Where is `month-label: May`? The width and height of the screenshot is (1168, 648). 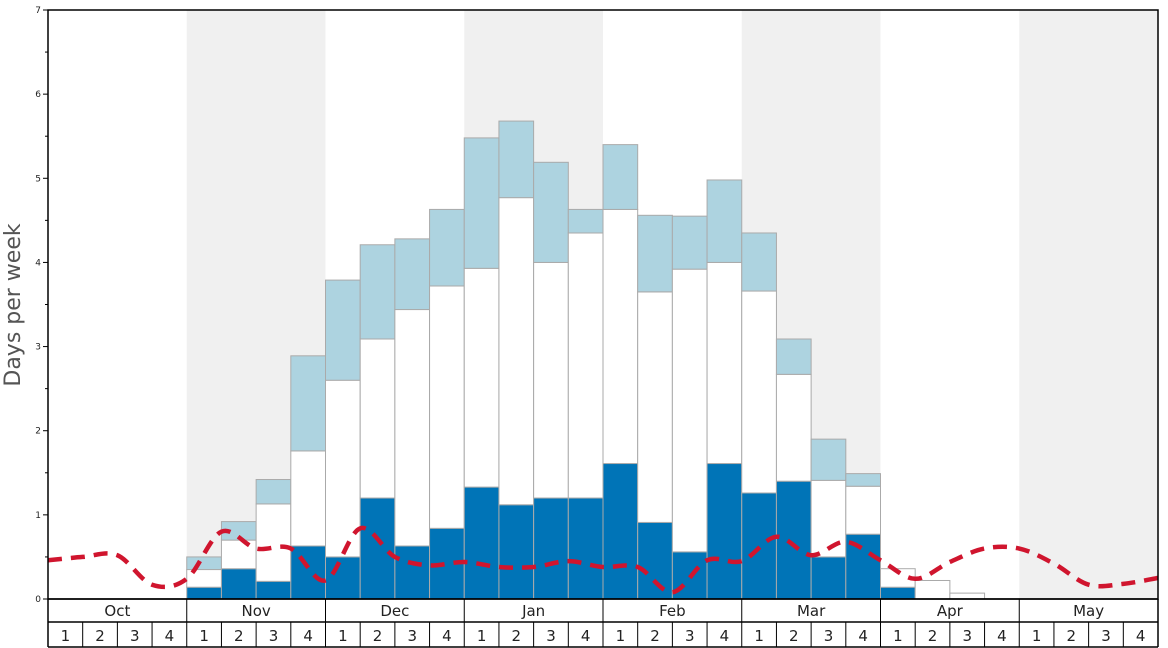
month-label: May is located at coordinates (1088, 611).